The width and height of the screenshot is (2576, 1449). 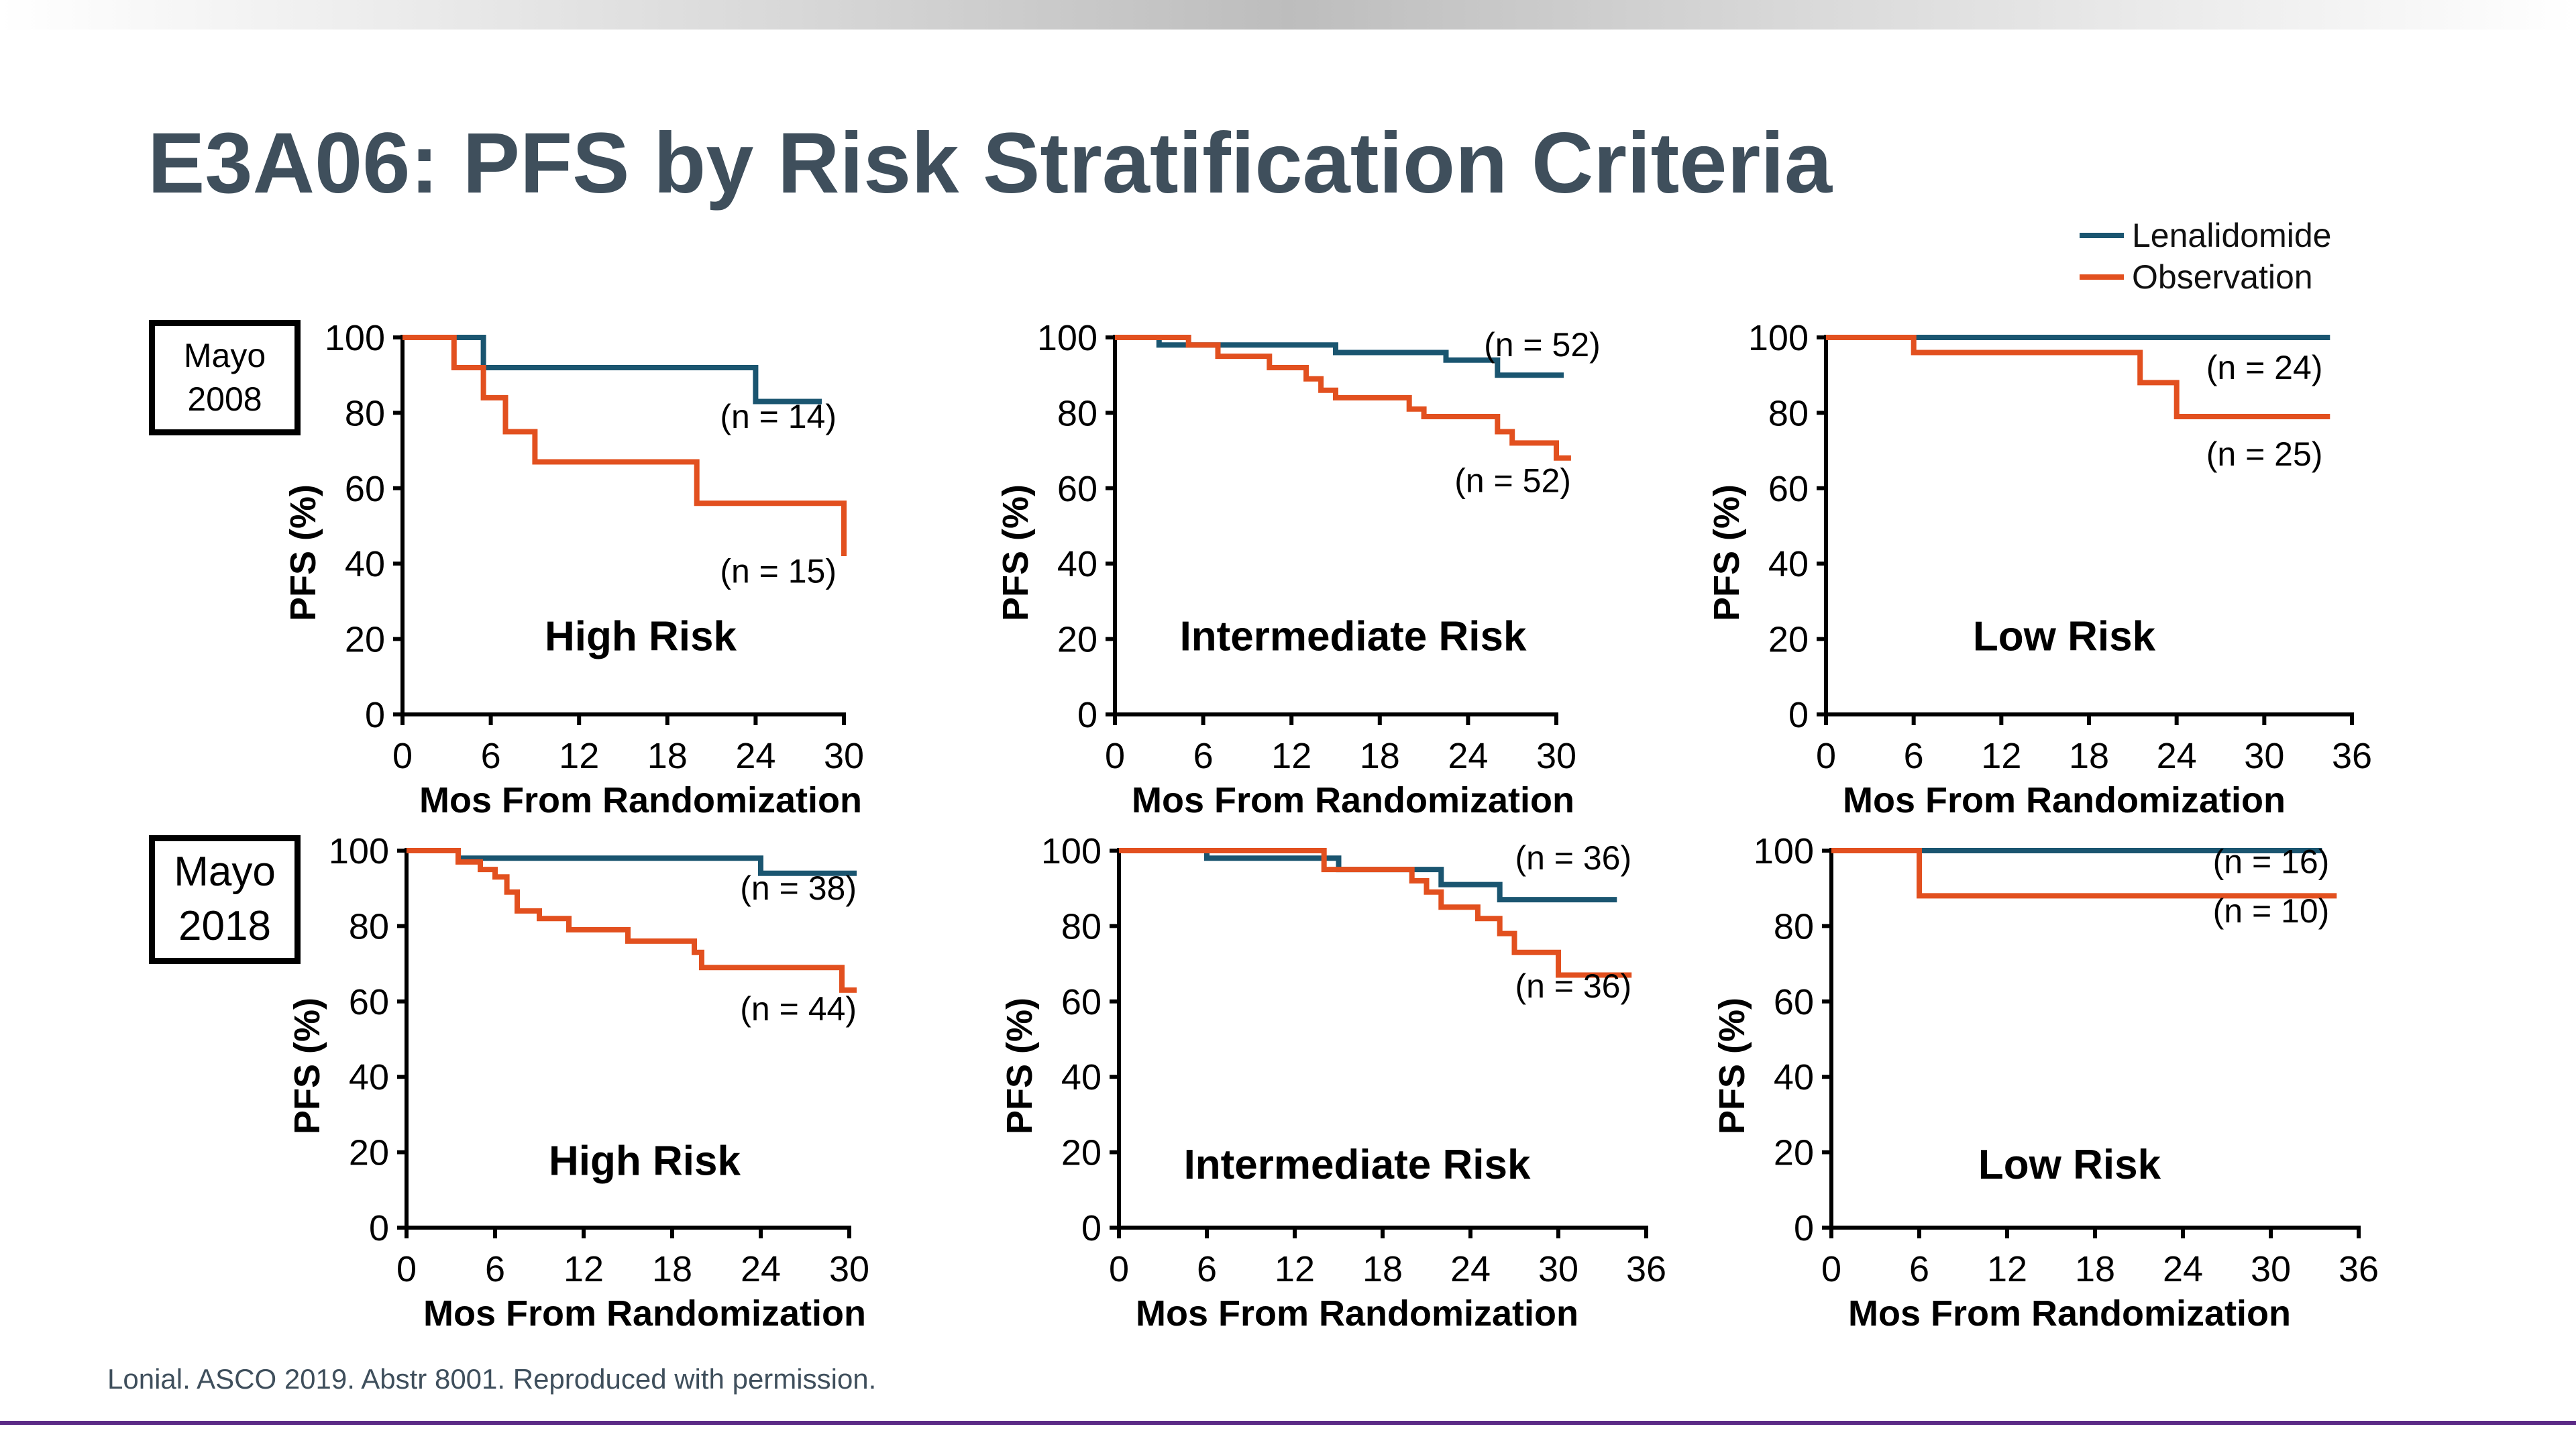 I want to click on row-label-line2: 2018, so click(x=224, y=926).